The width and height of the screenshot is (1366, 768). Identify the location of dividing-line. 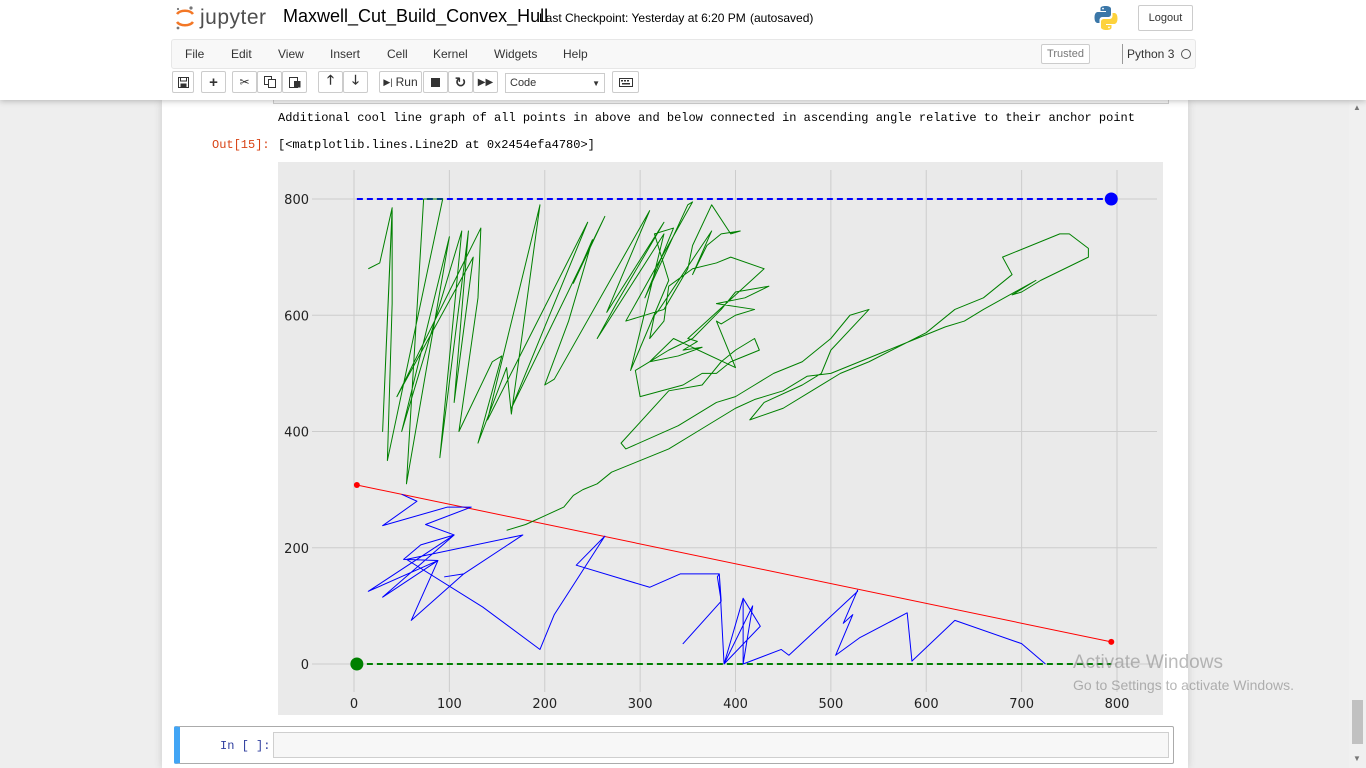
(734, 563).